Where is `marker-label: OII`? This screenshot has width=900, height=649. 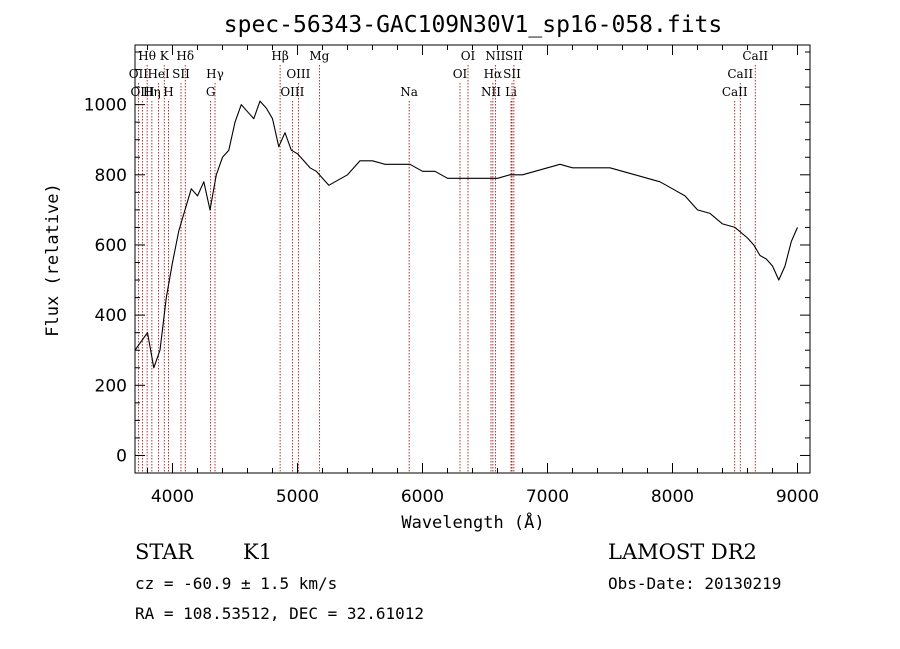 marker-label: OII is located at coordinates (139, 74).